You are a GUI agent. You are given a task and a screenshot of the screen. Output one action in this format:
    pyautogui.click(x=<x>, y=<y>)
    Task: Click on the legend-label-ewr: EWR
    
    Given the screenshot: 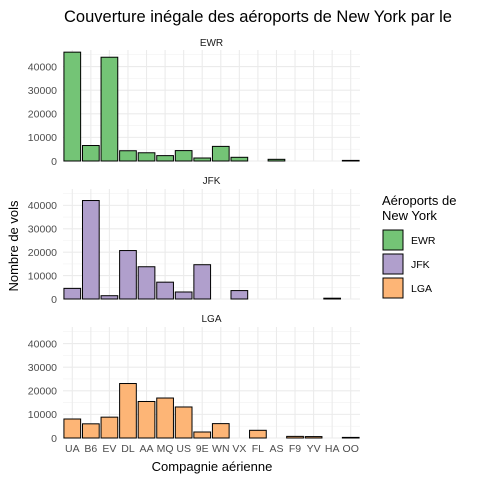 What is the action you would take?
    pyautogui.click(x=423, y=241)
    